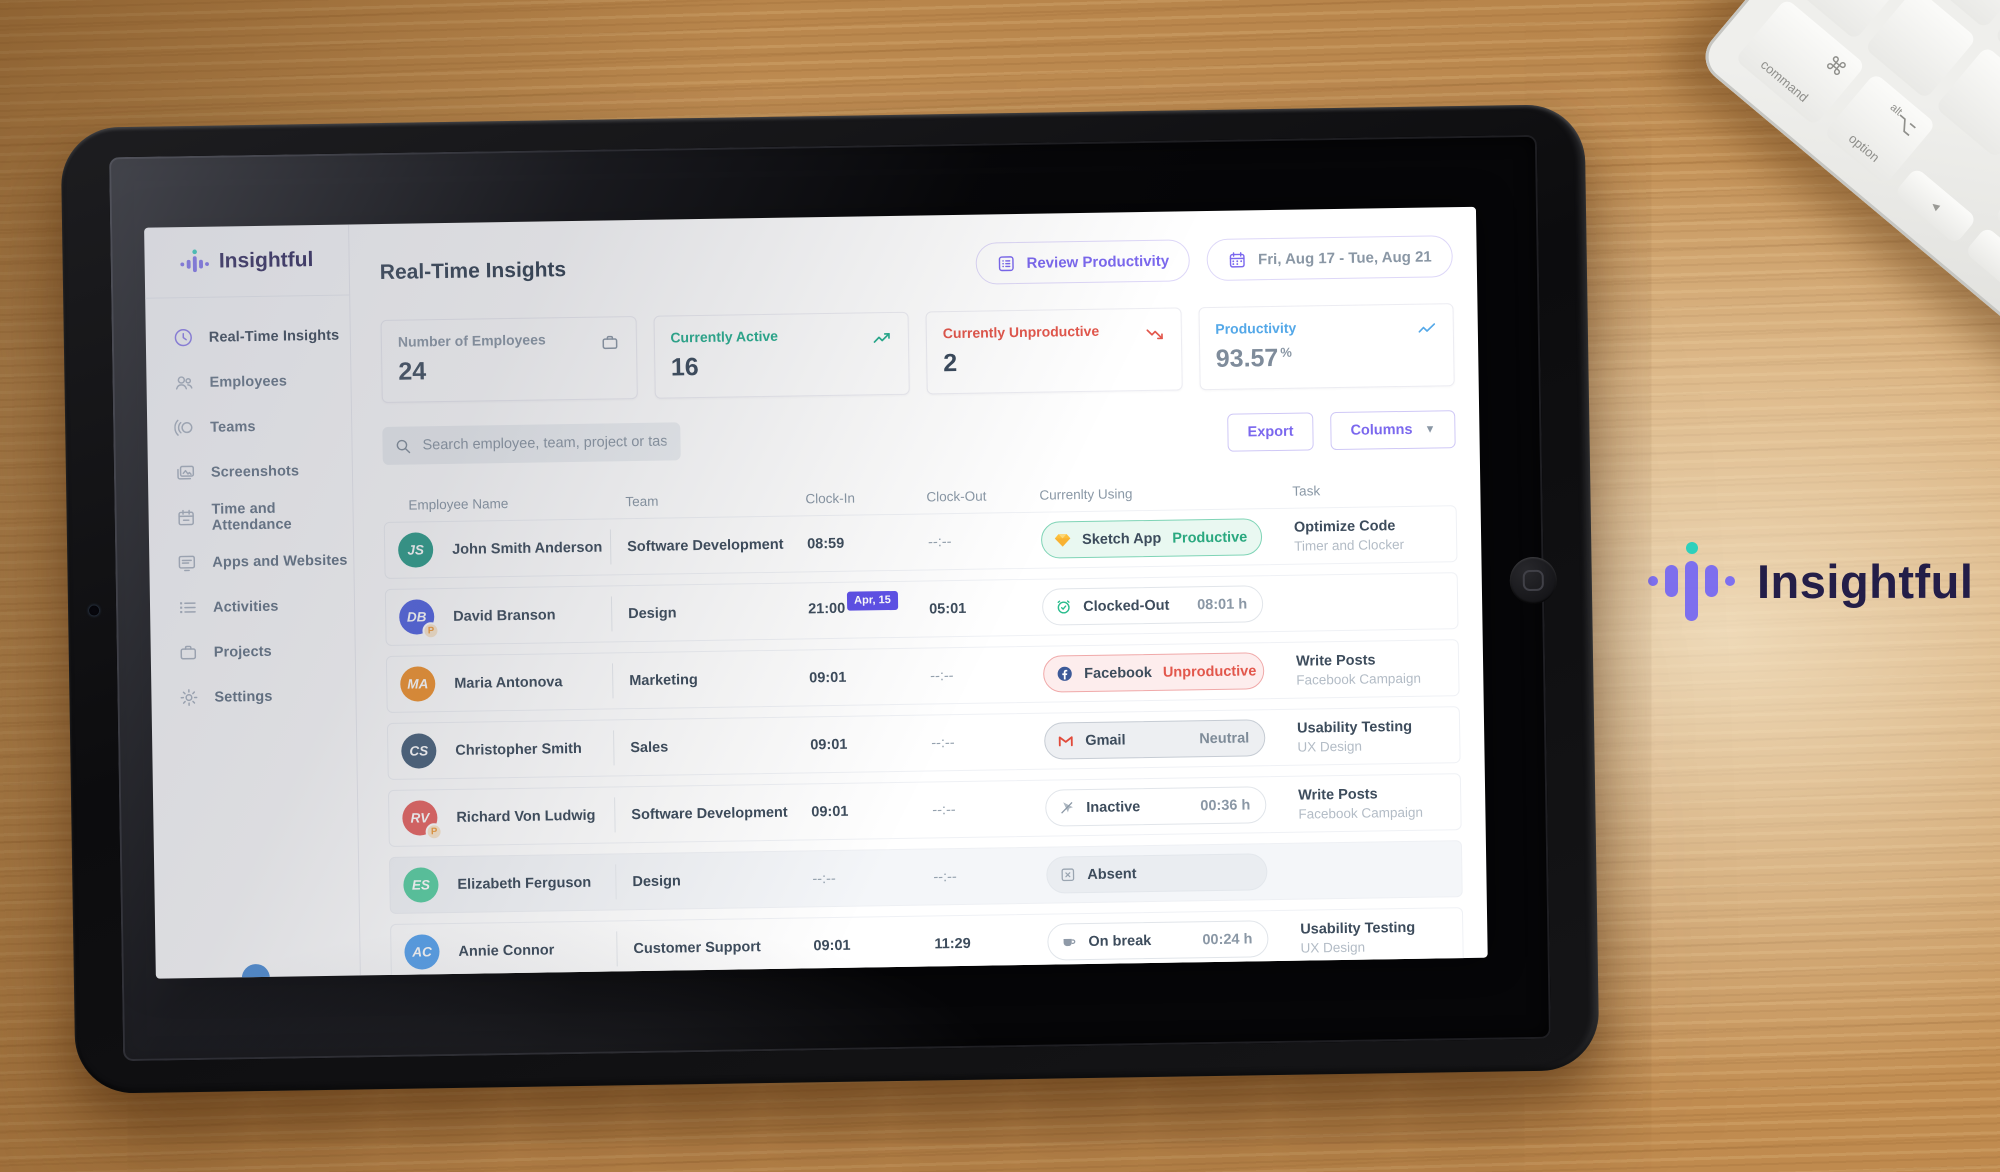 The height and width of the screenshot is (1172, 2000). I want to click on arrow-keys: ◄ ▲ ▼ ►, so click(1947, 247).